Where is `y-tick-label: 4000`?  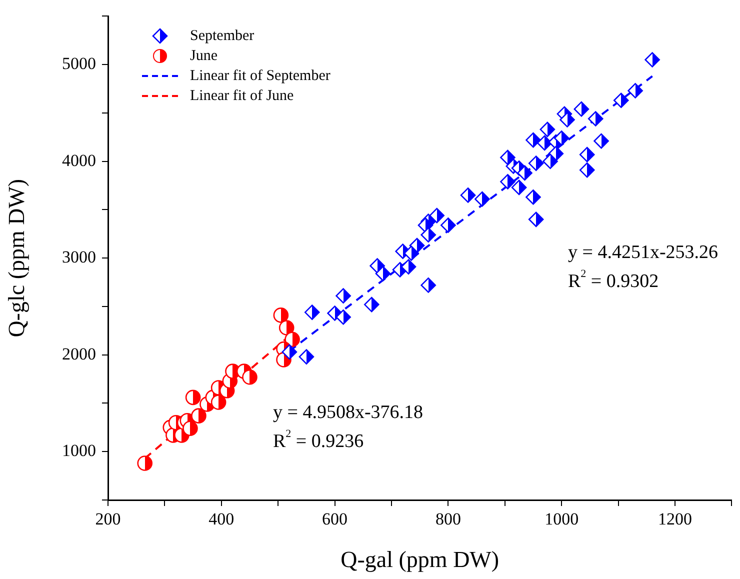 y-tick-label: 4000 is located at coordinates (79, 160).